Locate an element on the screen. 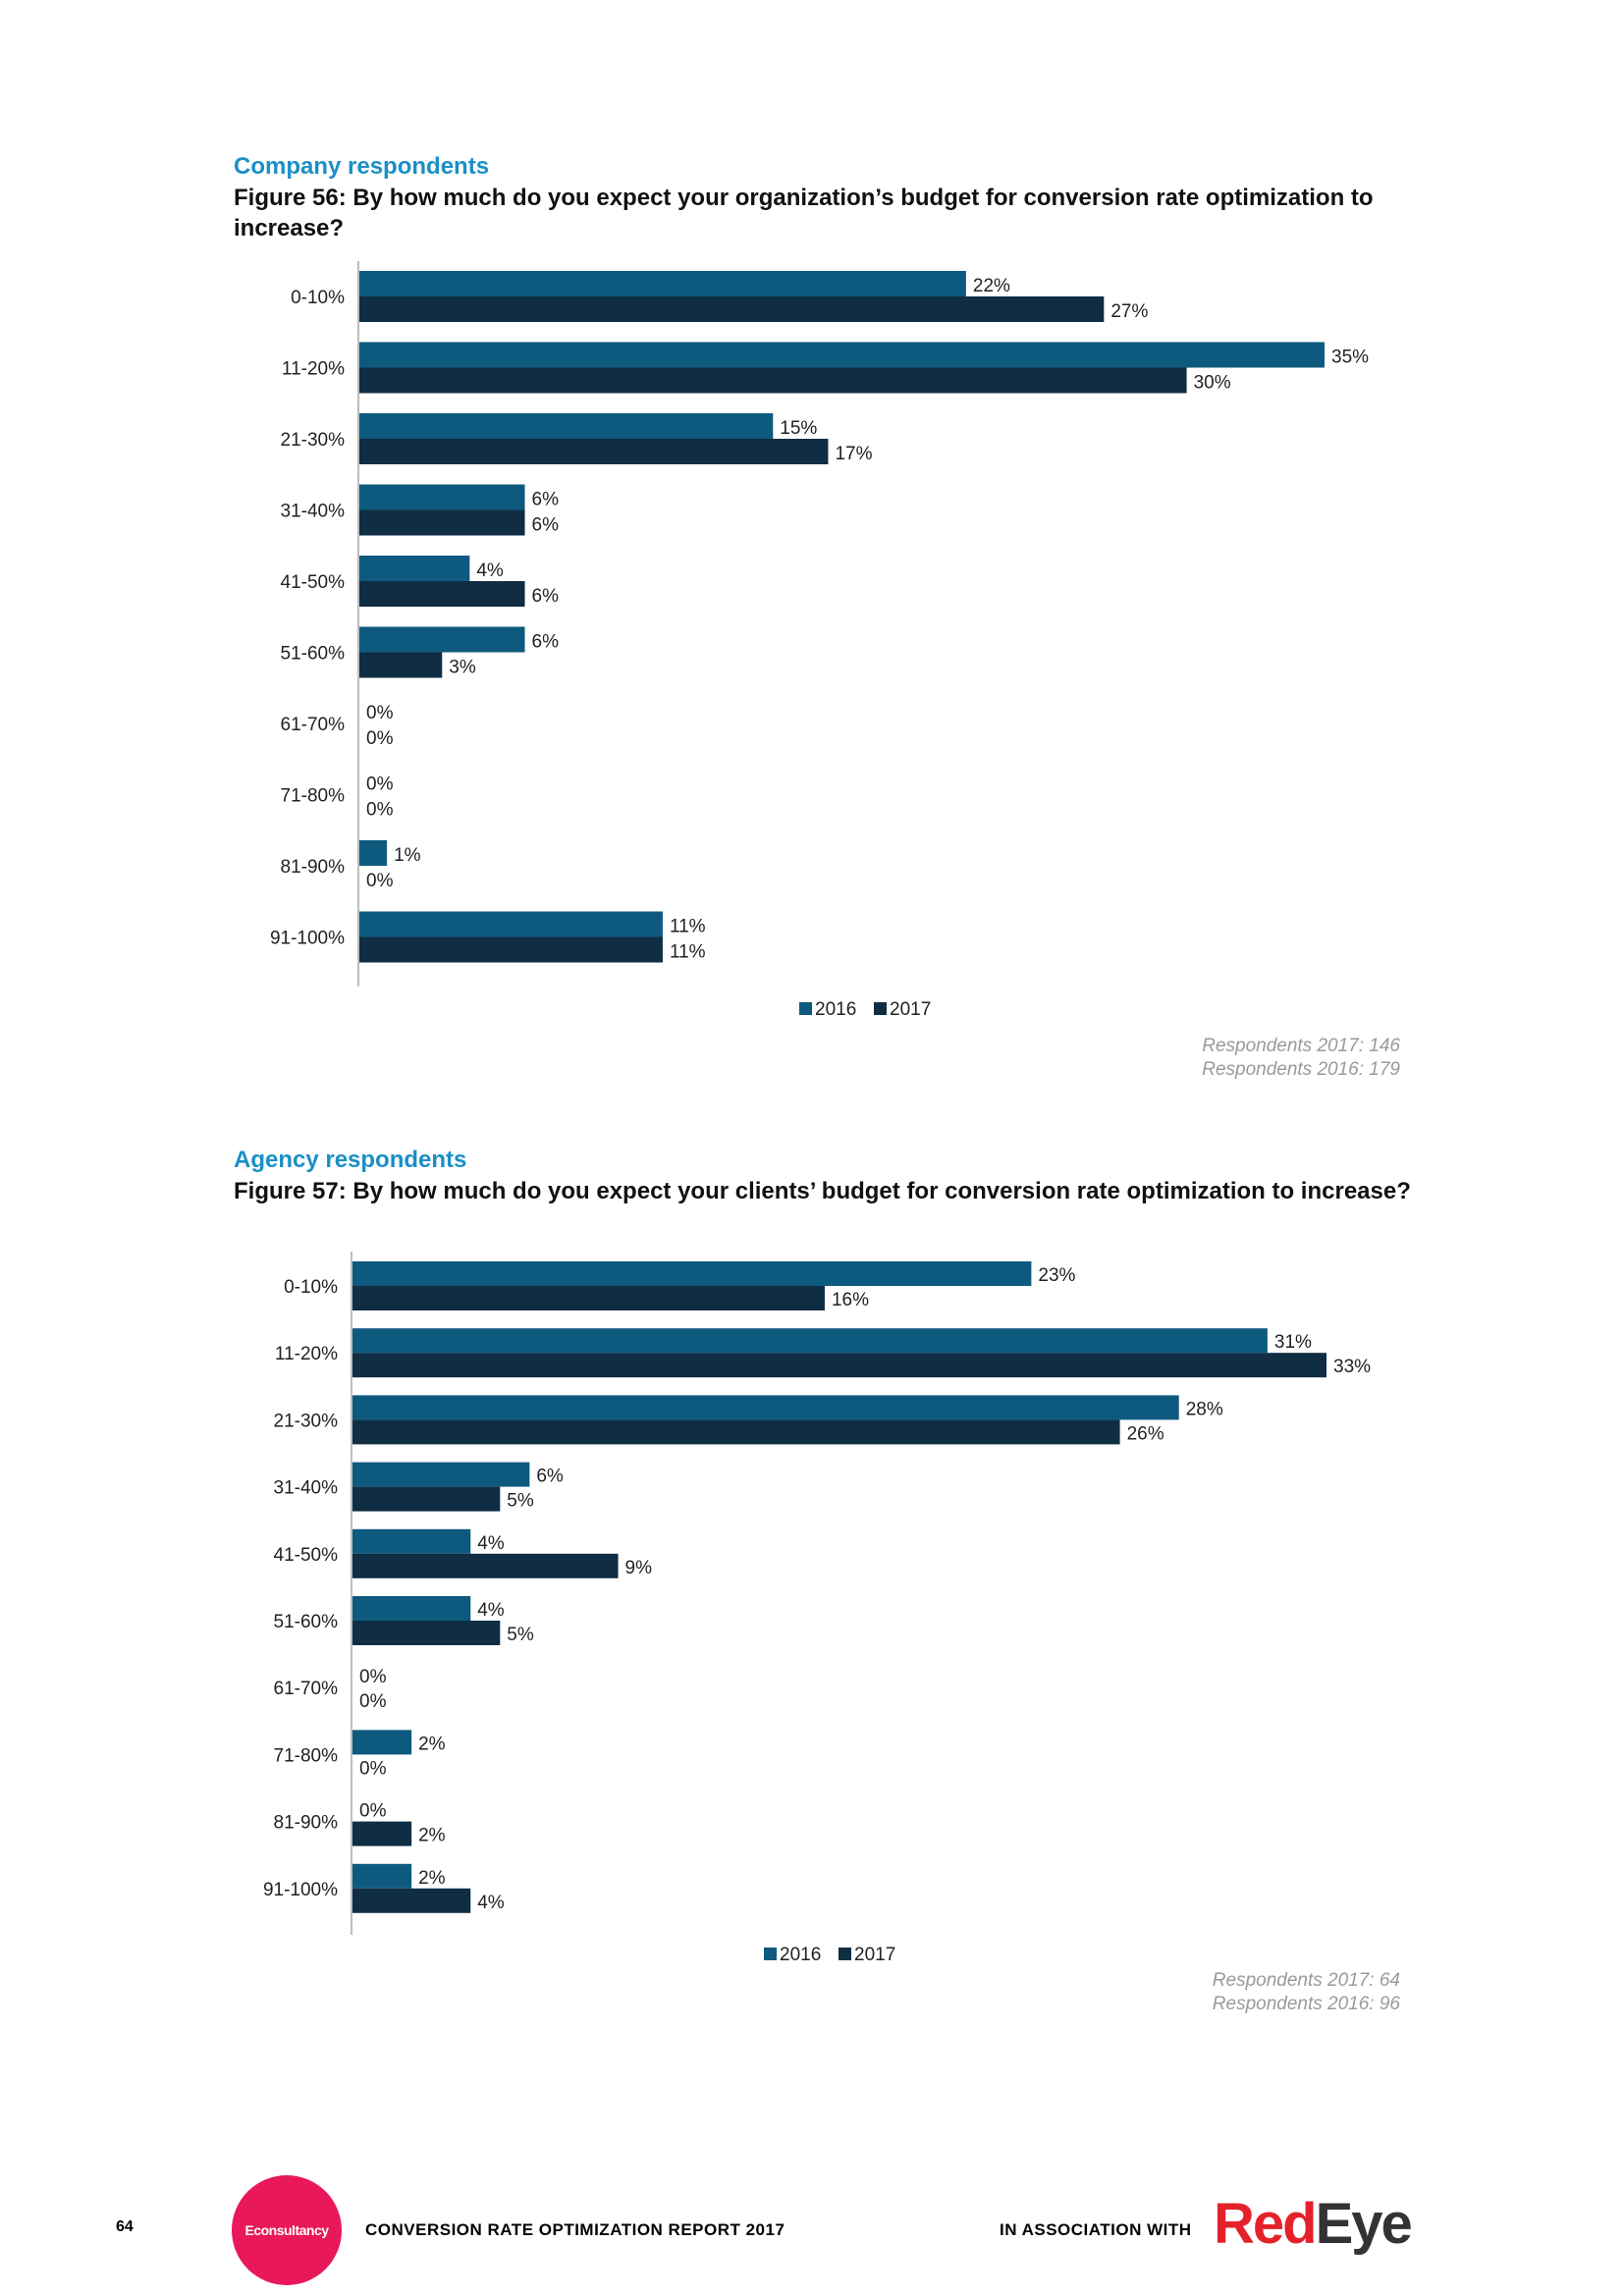 This screenshot has width=1624, height=2296. logo-text: Econsultancy is located at coordinates (286, 2230).